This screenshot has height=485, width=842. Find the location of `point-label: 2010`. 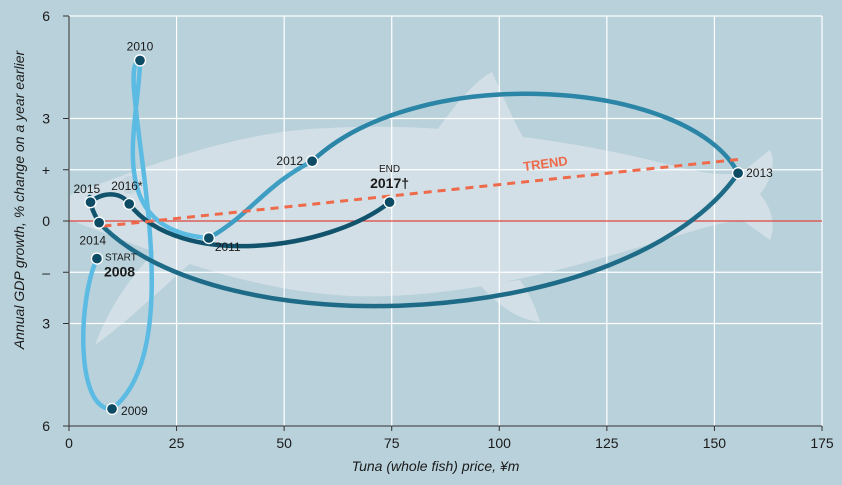

point-label: 2010 is located at coordinates (140, 46).